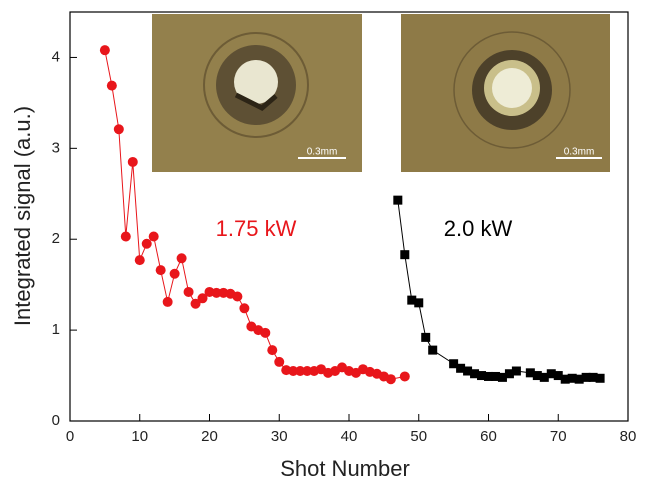 The image size is (650, 488). What do you see at coordinates (139, 436) in the screenshot?
I see `x-tick-label: 10` at bounding box center [139, 436].